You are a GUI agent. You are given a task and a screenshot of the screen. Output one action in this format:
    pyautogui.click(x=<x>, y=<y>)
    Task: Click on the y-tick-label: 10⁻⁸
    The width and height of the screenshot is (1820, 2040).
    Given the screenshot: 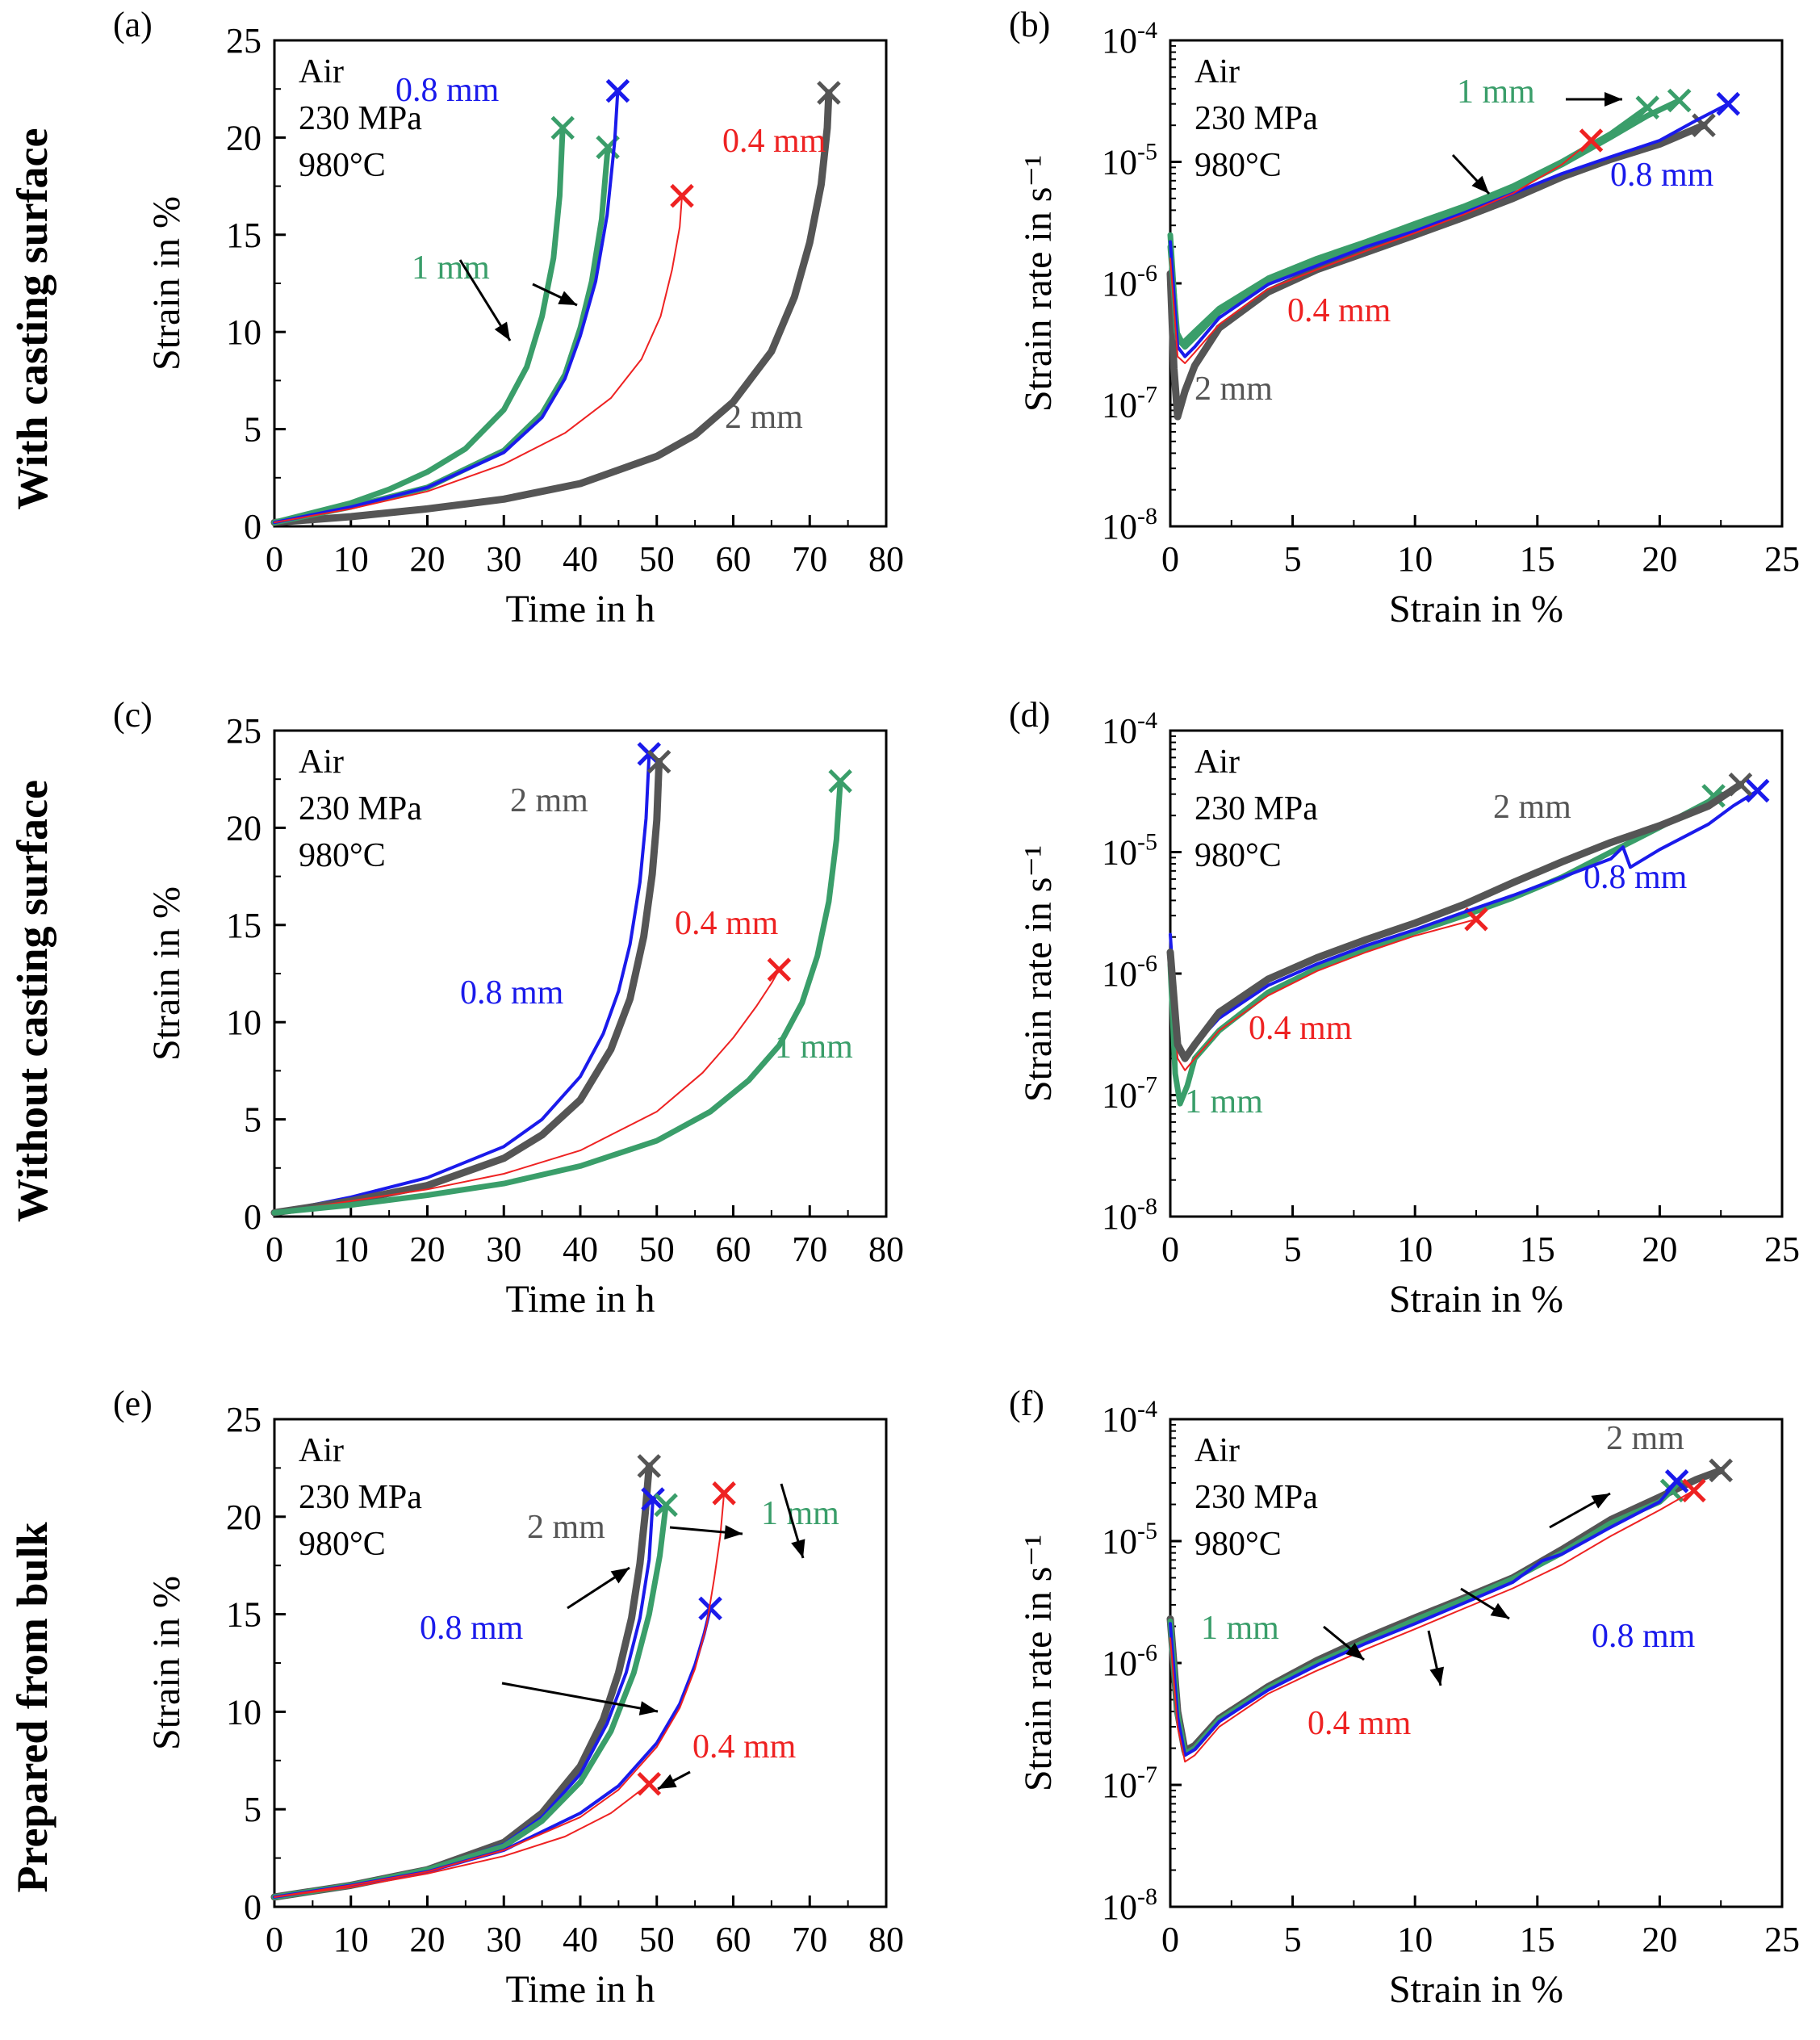 What is the action you would take?
    pyautogui.click(x=1129, y=525)
    